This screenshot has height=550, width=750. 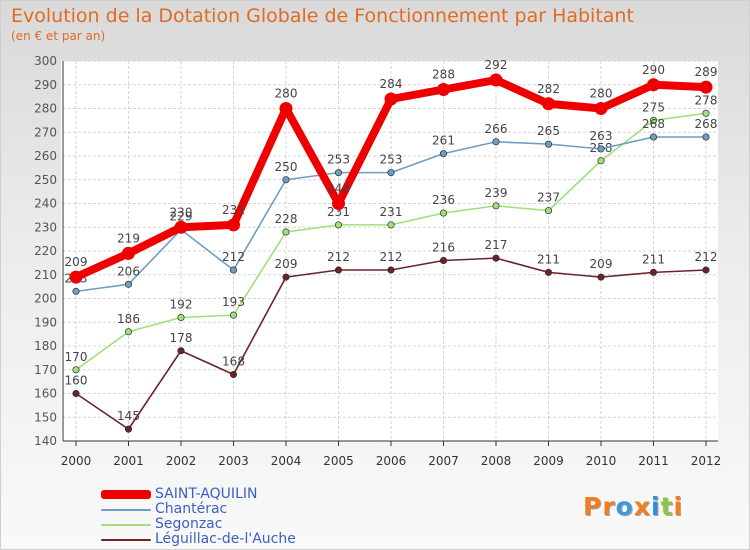 I want to click on y-tick-label: 210, so click(x=45, y=275).